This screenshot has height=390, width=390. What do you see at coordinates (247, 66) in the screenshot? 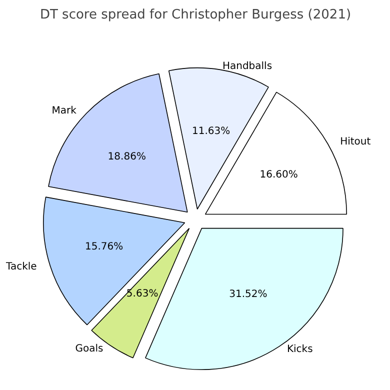
I see `slice-label: Handballs` at bounding box center [247, 66].